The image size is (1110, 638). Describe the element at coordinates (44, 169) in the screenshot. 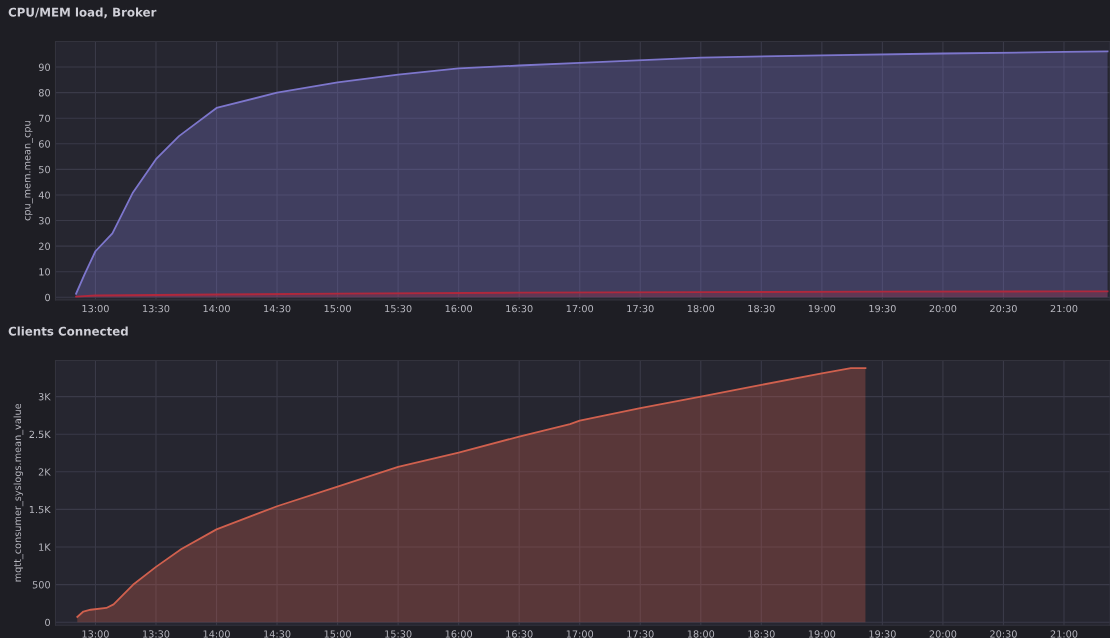

I see `y-tick-label: 50` at that location.